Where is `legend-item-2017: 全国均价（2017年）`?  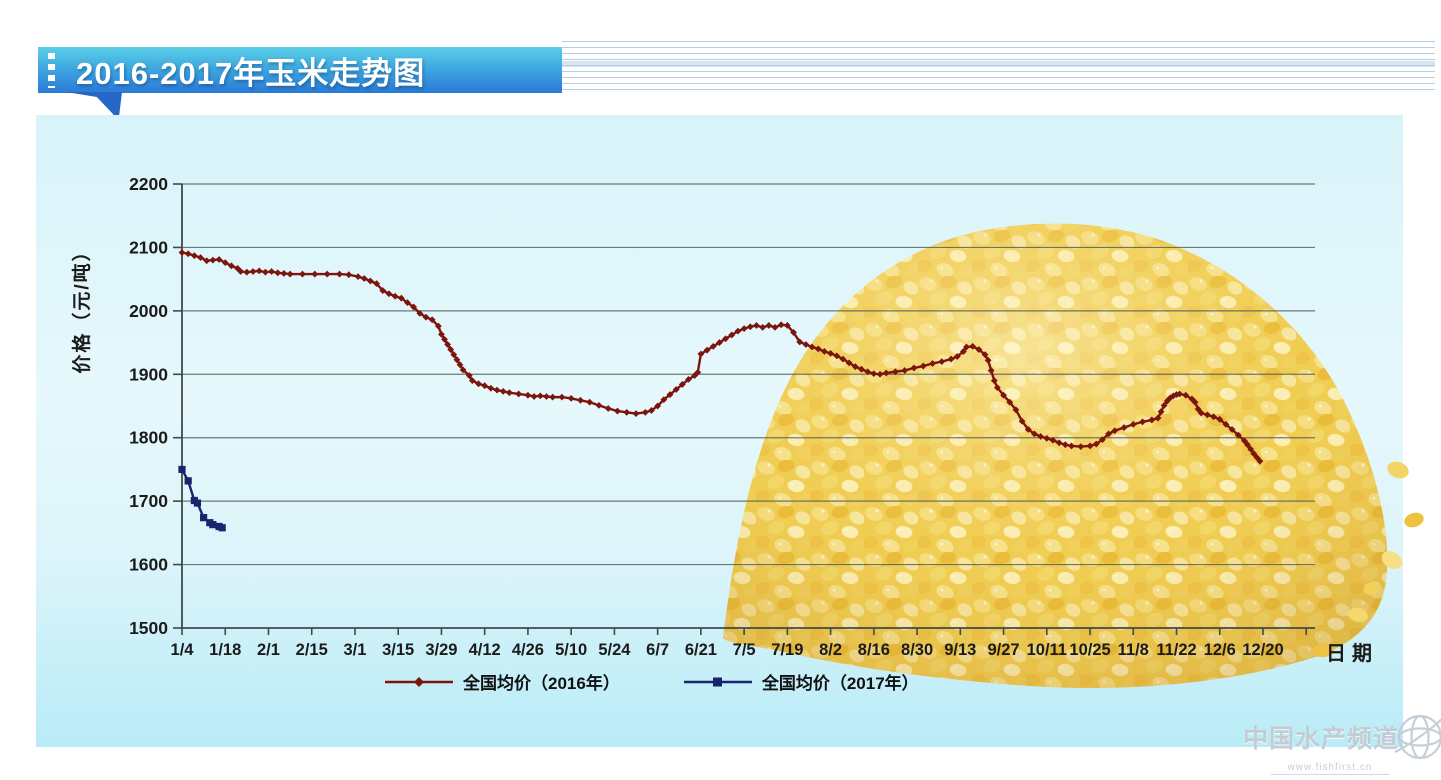 legend-item-2017: 全国均价（2017年） is located at coordinates (800, 681).